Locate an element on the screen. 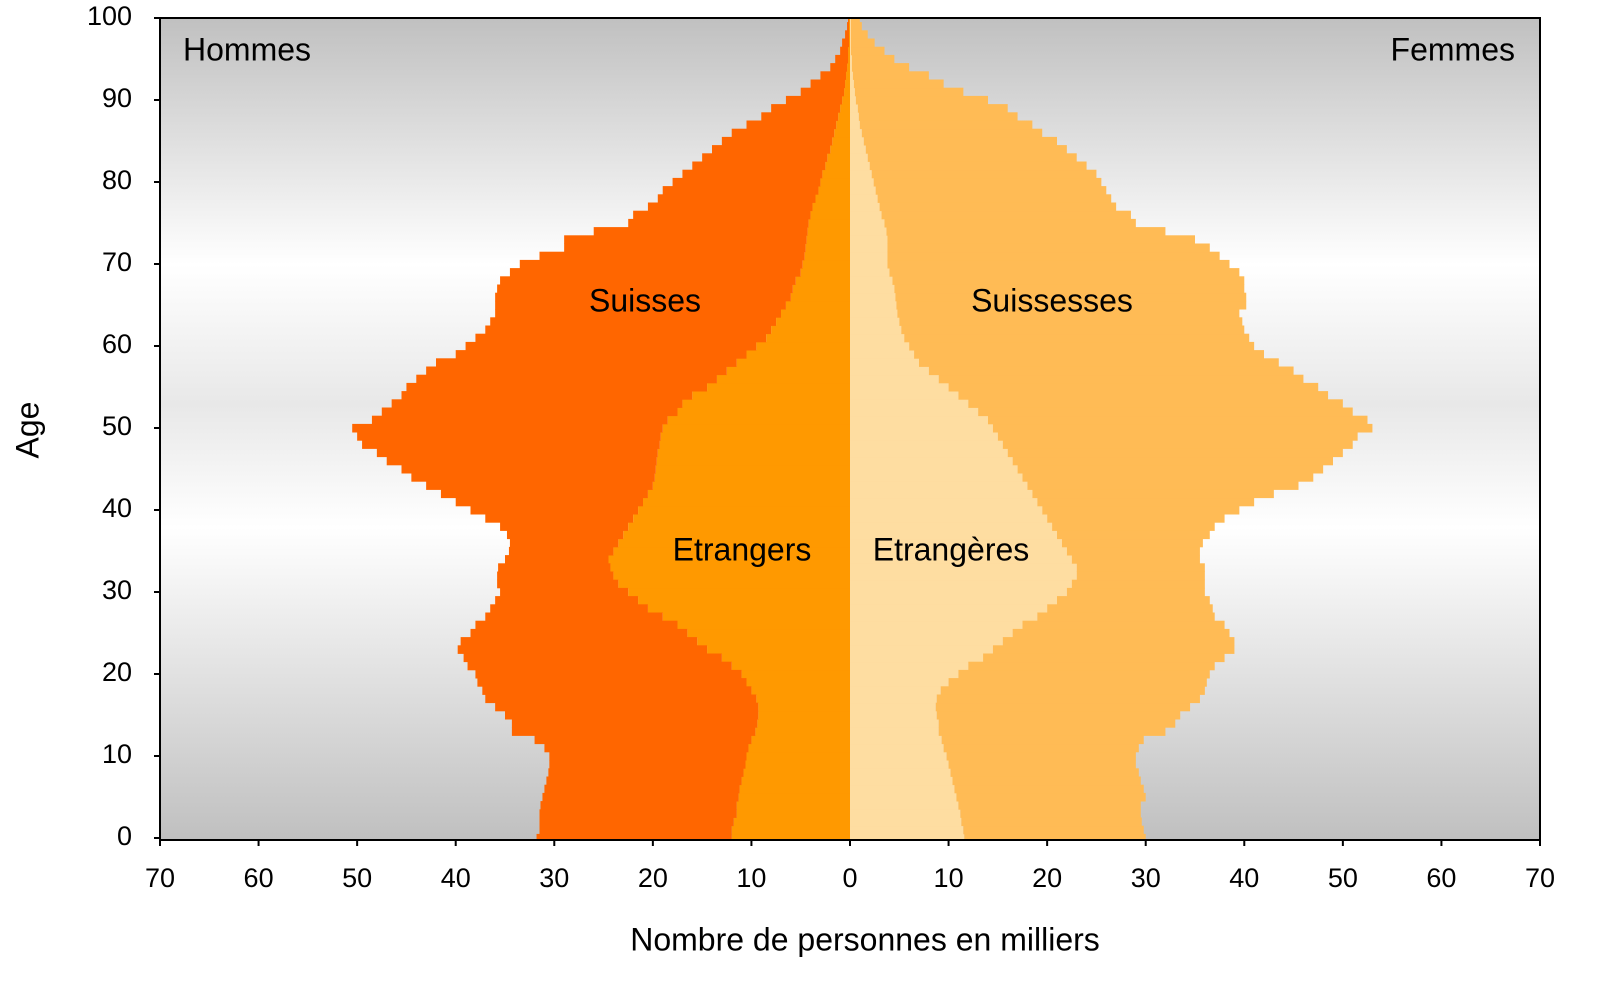 Image resolution: width=1623 pixels, height=998 pixels. series-label: Etrangers is located at coordinates (742, 549).